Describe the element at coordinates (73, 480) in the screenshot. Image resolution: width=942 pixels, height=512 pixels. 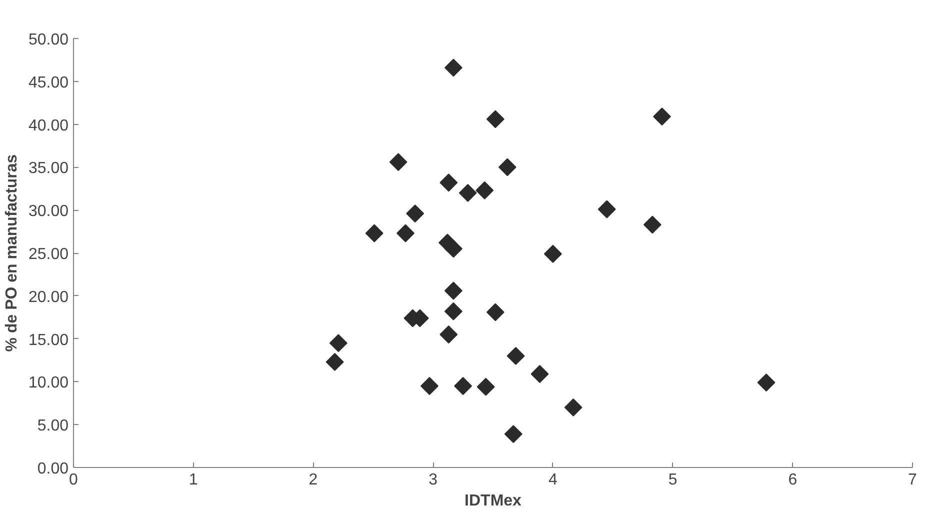
I see `x-tick-label: 0` at that location.